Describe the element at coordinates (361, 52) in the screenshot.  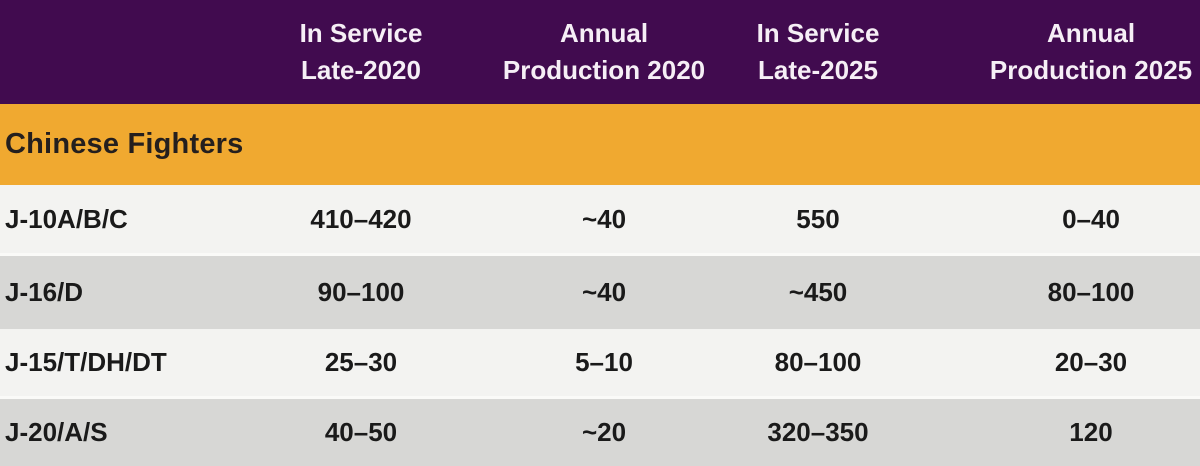
I see `header-in-service-2020: In Service Late-2020` at that location.